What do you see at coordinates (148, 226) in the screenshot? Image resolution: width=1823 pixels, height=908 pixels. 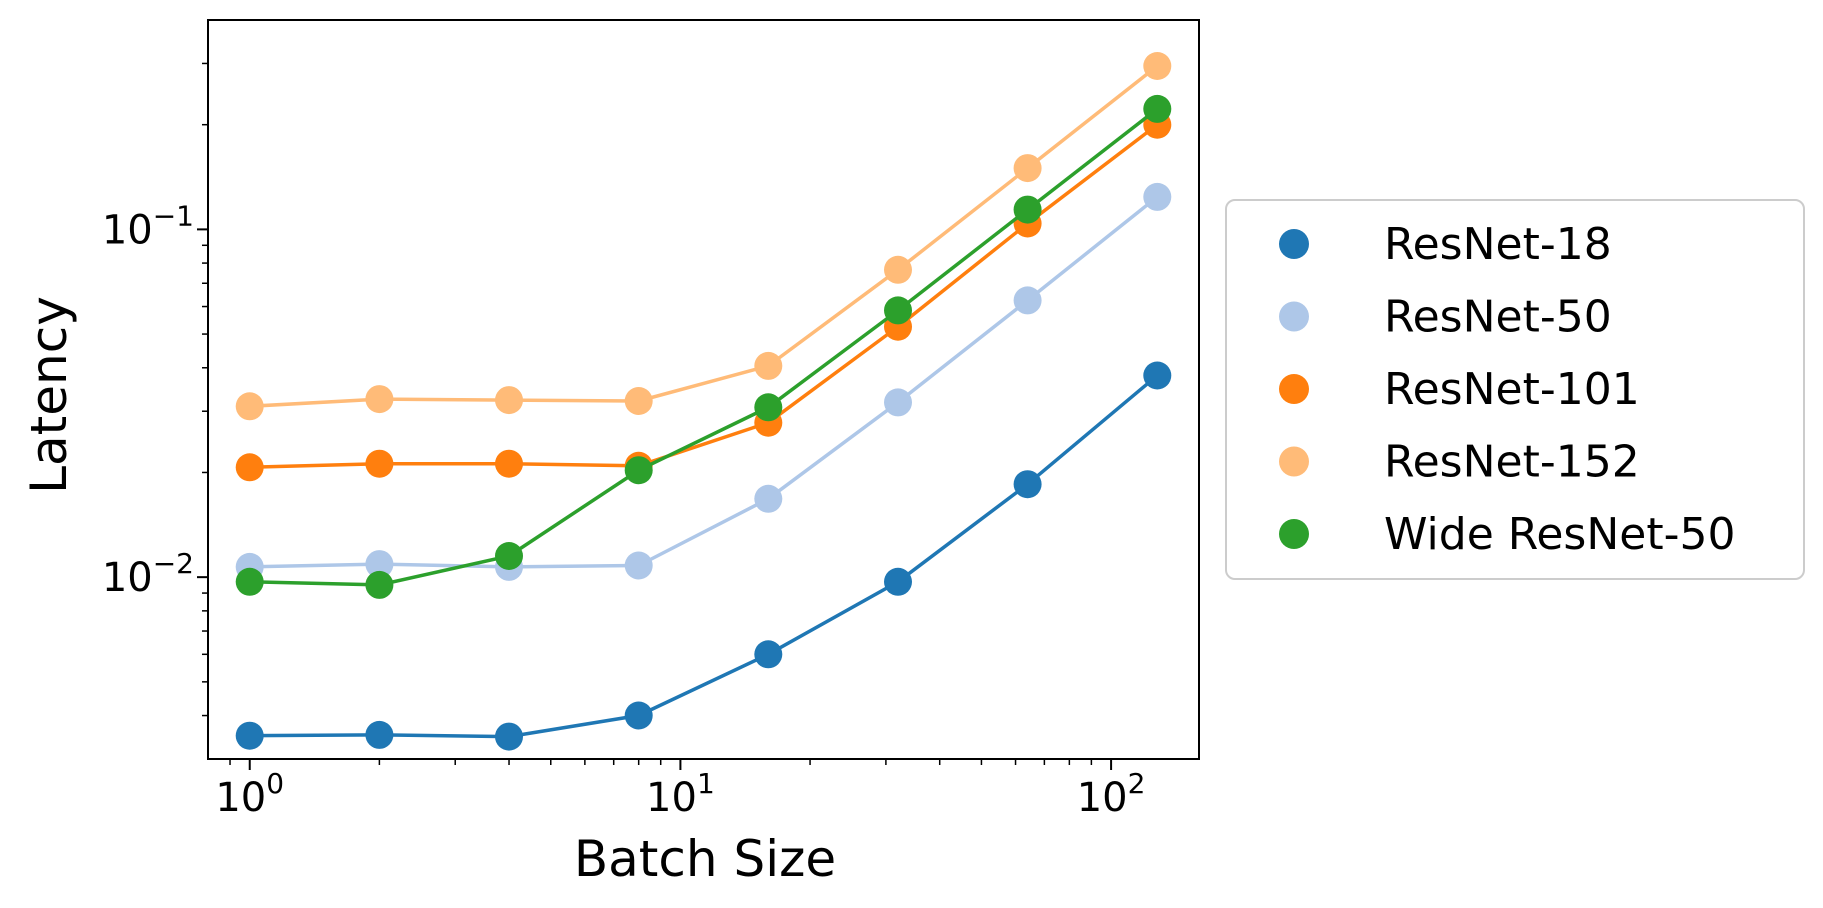 I see `y-tick-label: 10⁻¹` at bounding box center [148, 226].